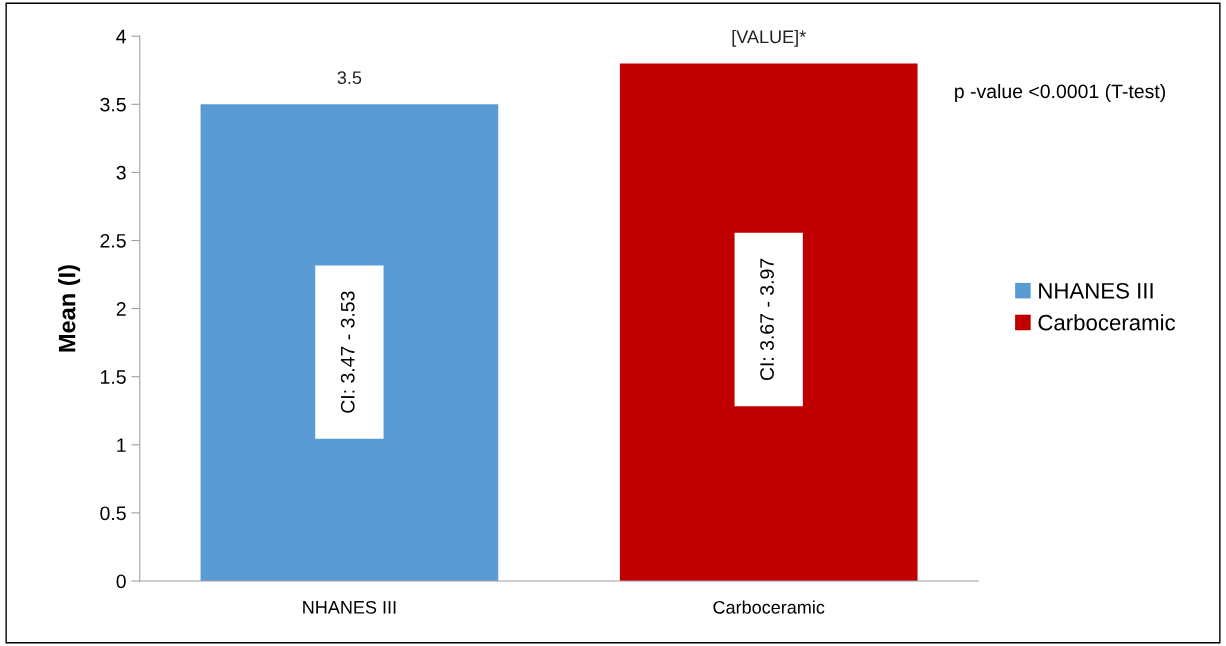  Describe the element at coordinates (113, 104) in the screenshot. I see `y-tick-label: 3.5` at that location.